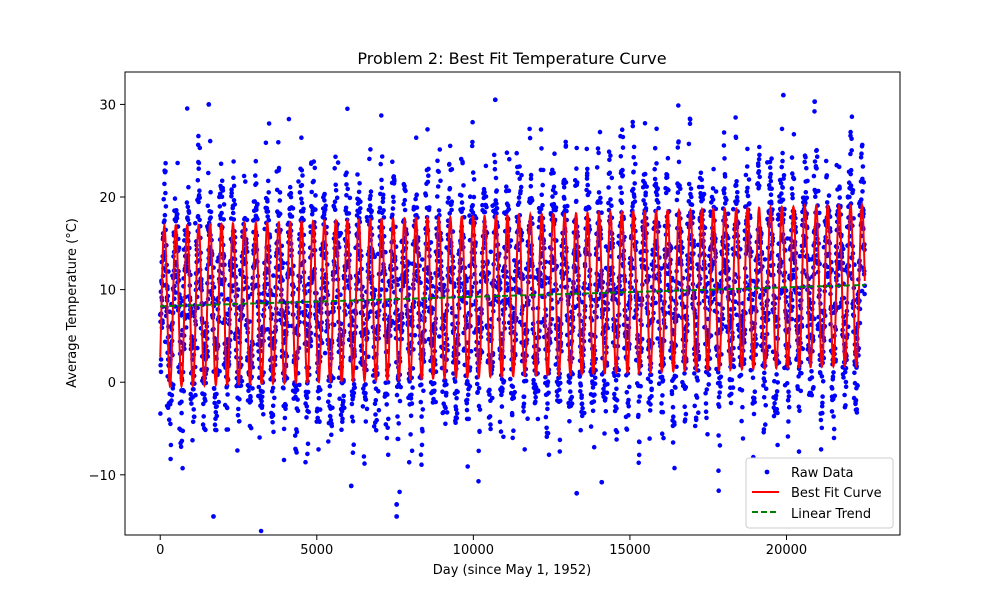 This screenshot has width=1000, height=600. Describe the element at coordinates (836, 493) in the screenshot. I see `legend-best-fit-label: Best Fit Curve` at that location.